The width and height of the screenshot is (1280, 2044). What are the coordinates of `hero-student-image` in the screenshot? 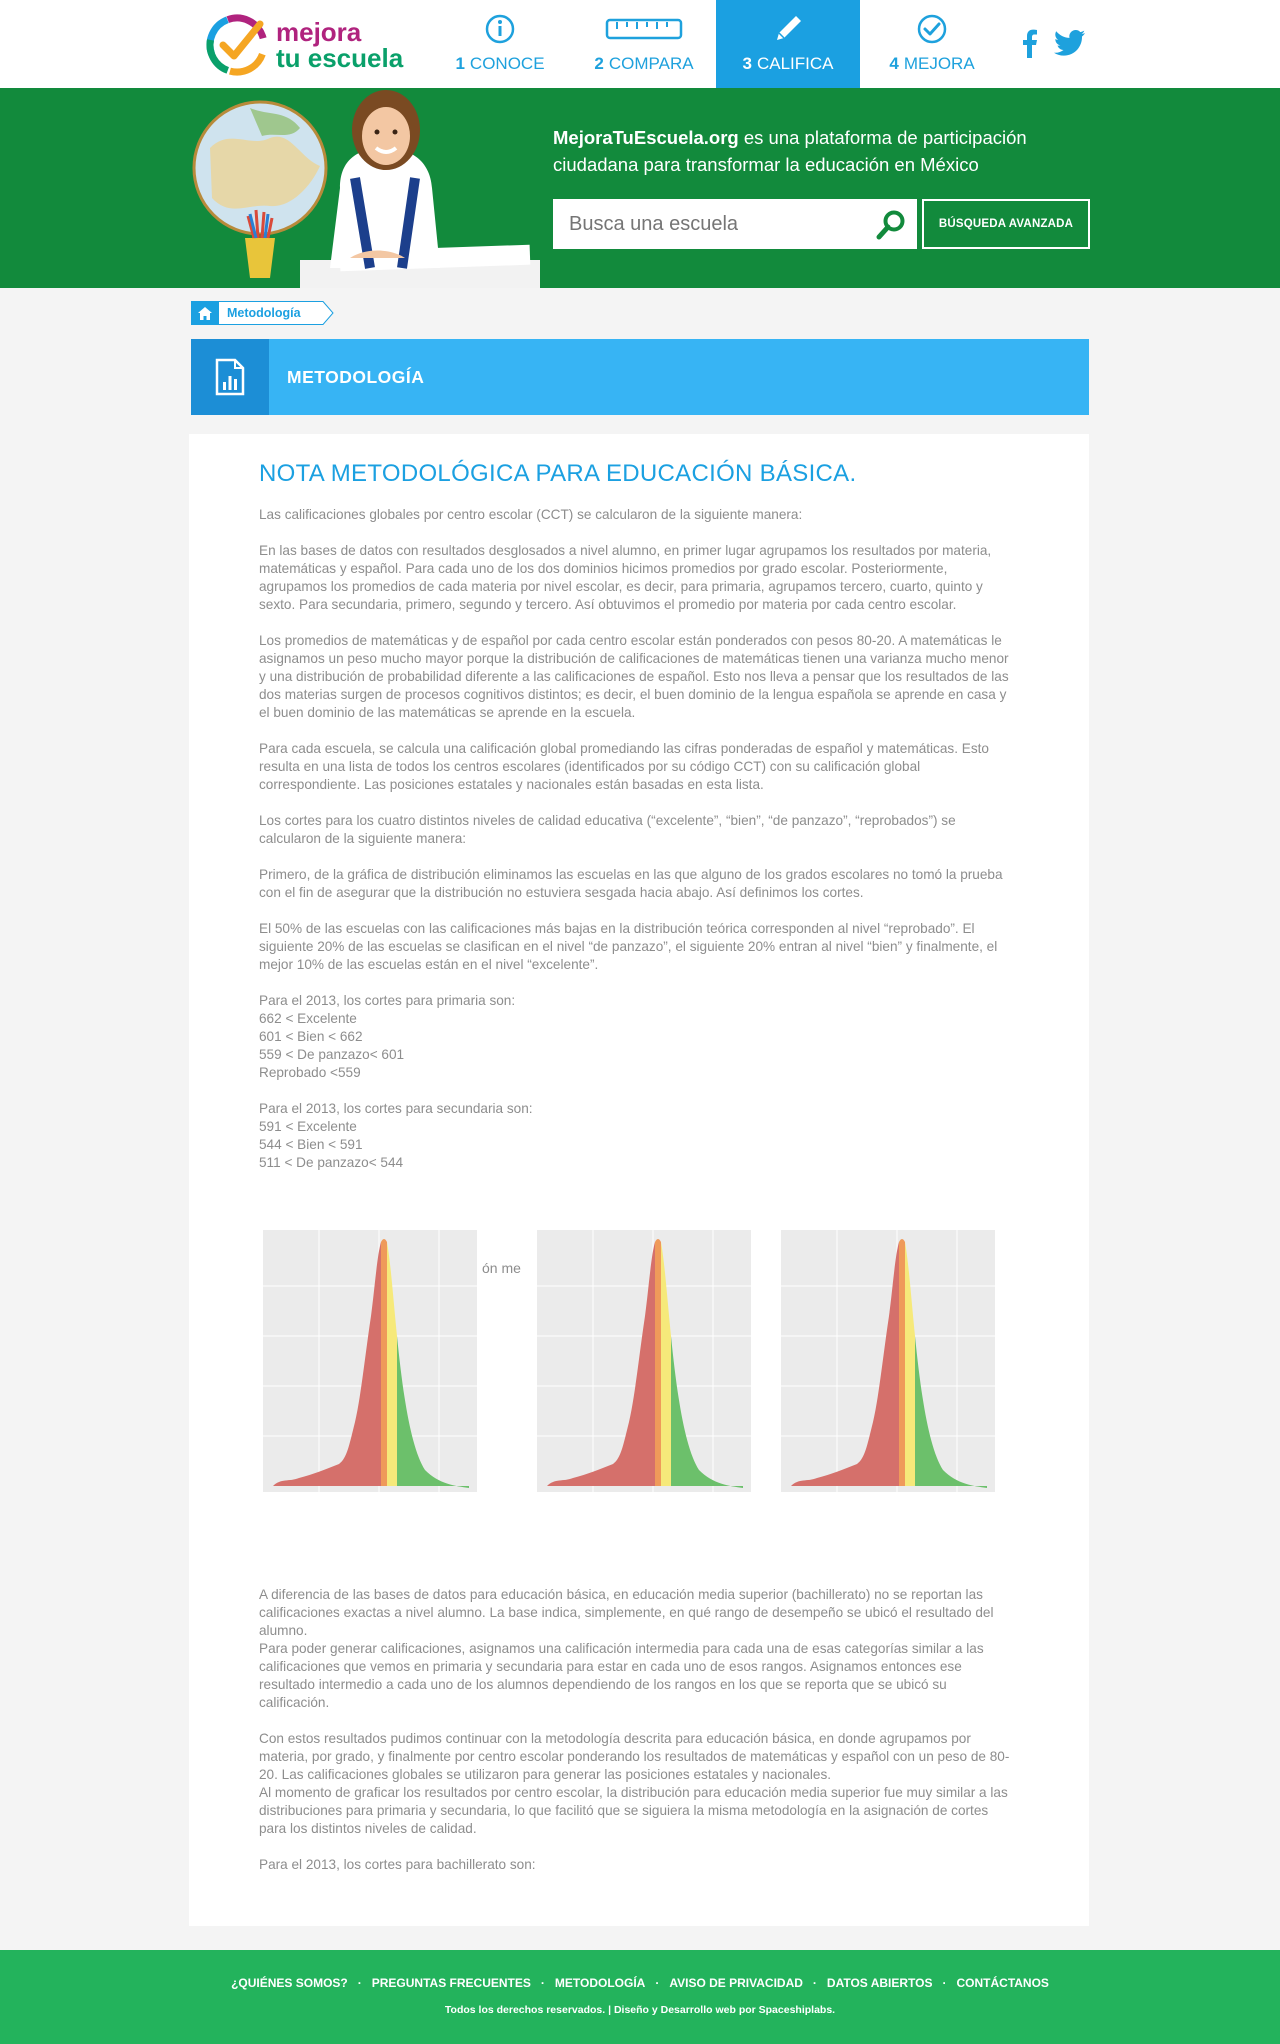 It's located at (366, 189).